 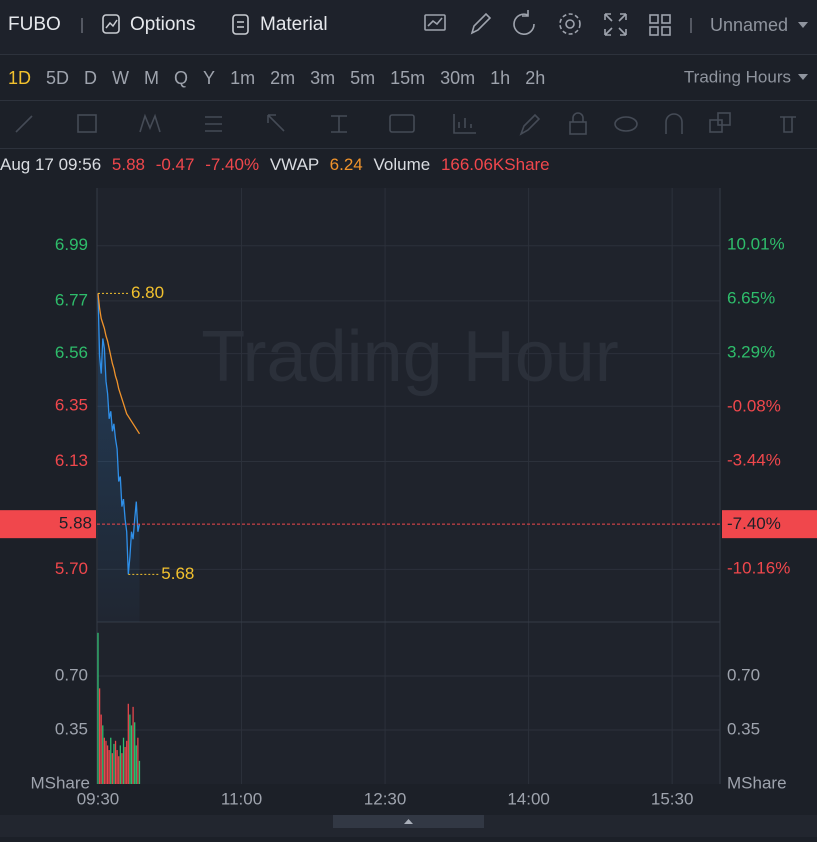 I want to click on quote-time: Aug 17 09:56, so click(x=50, y=164).